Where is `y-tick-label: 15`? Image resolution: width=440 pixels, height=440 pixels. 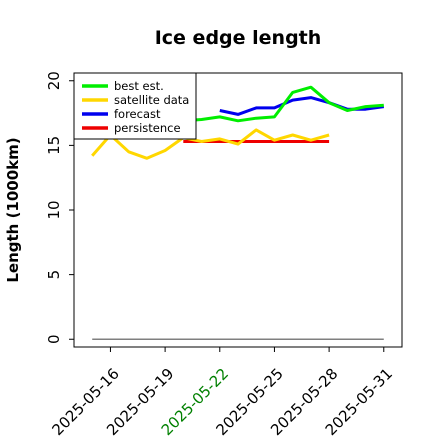
y-tick-label: 15 is located at coordinates (54, 145).